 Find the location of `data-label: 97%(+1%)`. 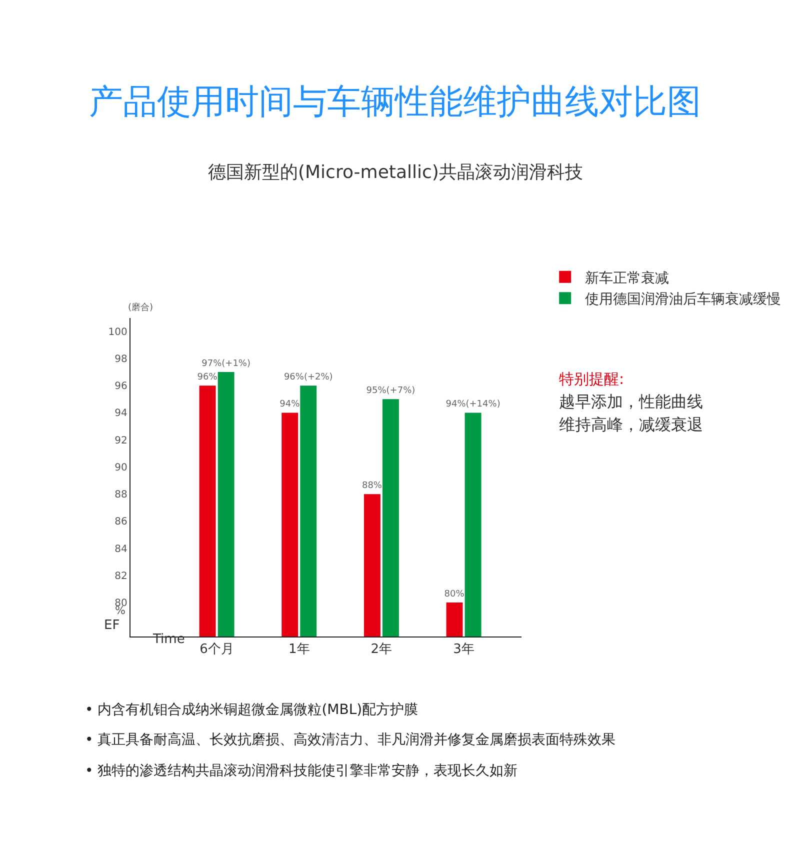

data-label: 97%(+1%) is located at coordinates (226, 364).